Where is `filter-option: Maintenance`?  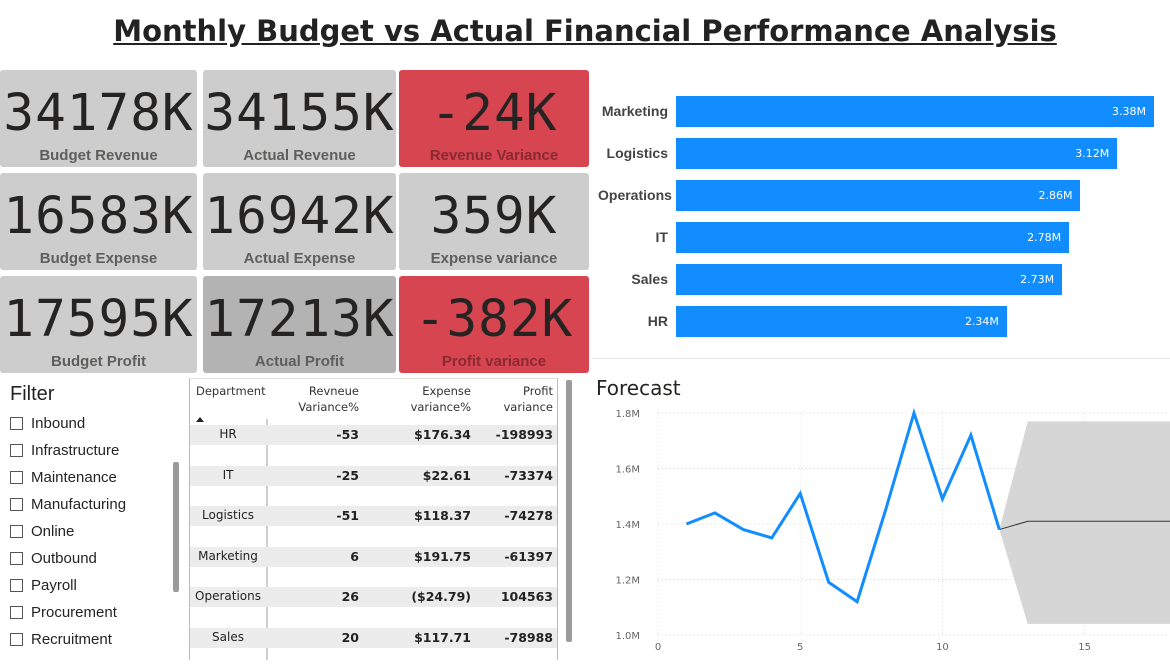
filter-option: Maintenance is located at coordinates (63, 477).